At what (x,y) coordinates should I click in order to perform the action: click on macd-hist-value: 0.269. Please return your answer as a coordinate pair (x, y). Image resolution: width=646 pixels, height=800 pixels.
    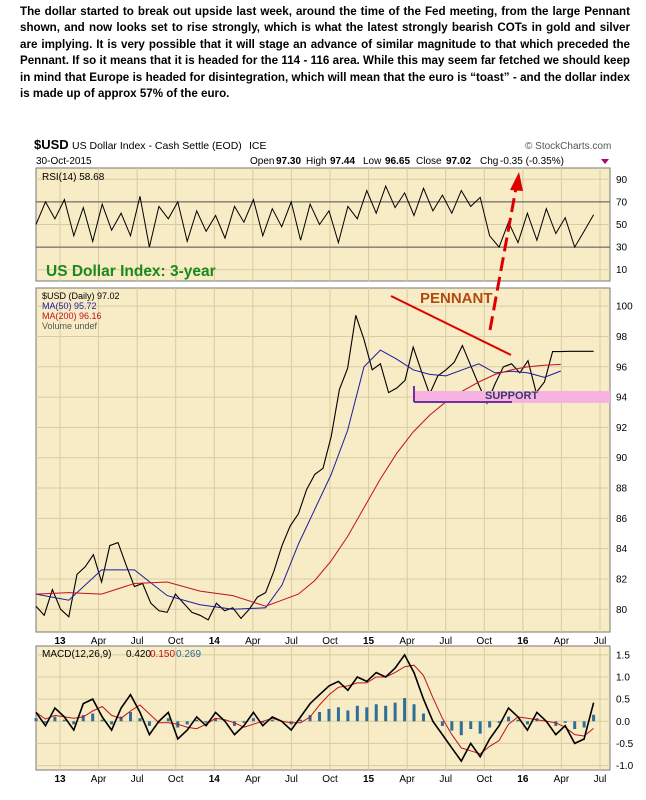
    Looking at the image, I should click on (188, 654).